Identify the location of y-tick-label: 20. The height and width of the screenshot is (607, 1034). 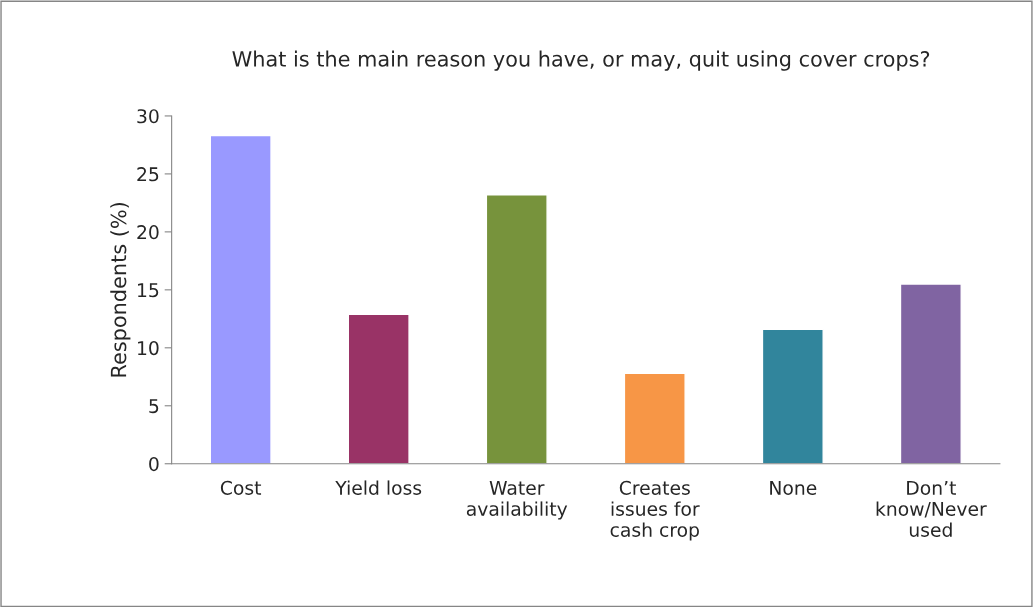
(148, 232).